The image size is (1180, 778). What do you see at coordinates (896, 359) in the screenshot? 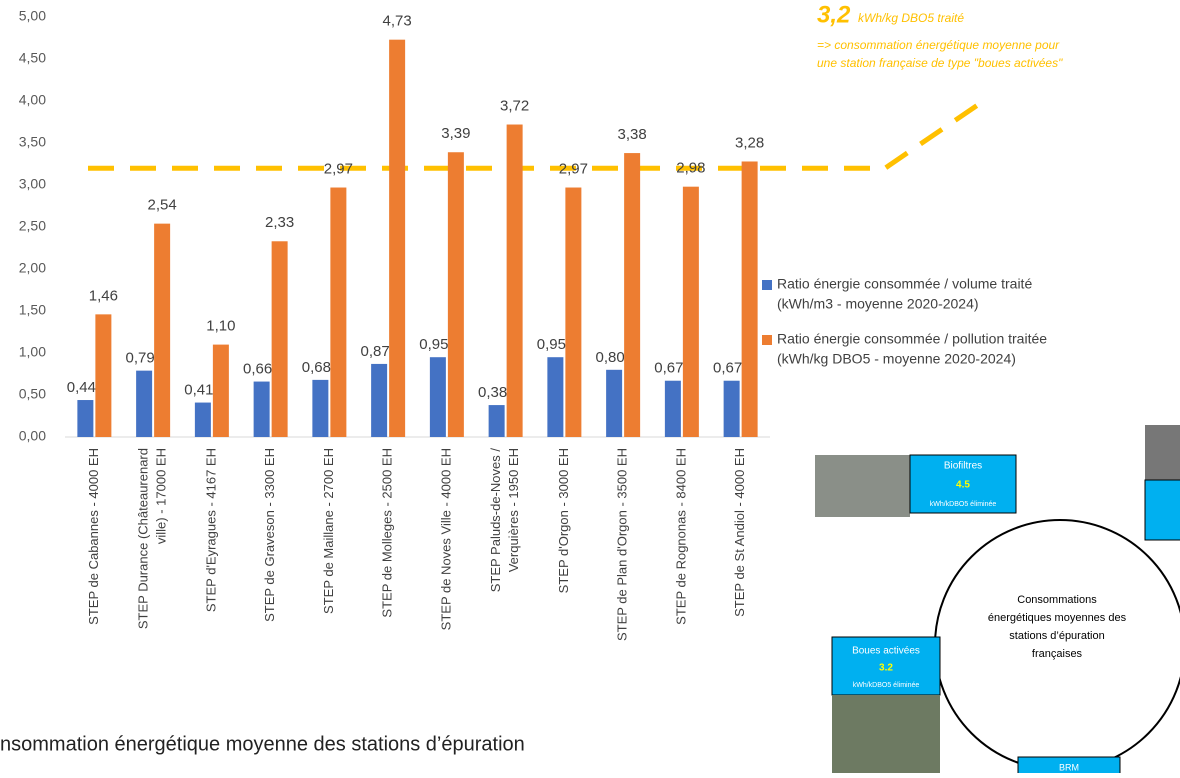
I see `legend-label: (kWh/kg DBO5 - moyenne 2020-2024)` at bounding box center [896, 359].